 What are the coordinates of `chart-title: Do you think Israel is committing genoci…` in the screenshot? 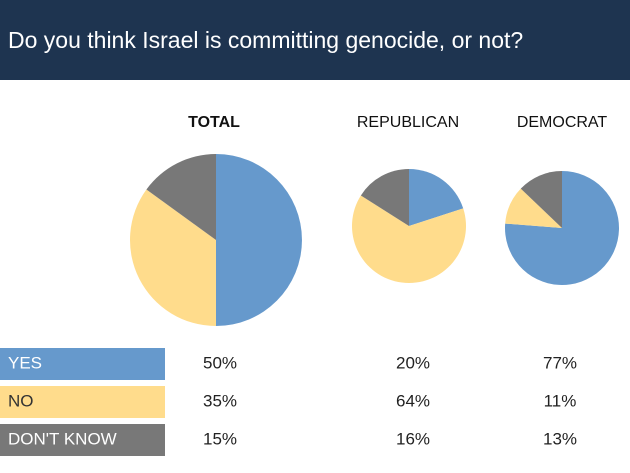 It's located at (265, 40).